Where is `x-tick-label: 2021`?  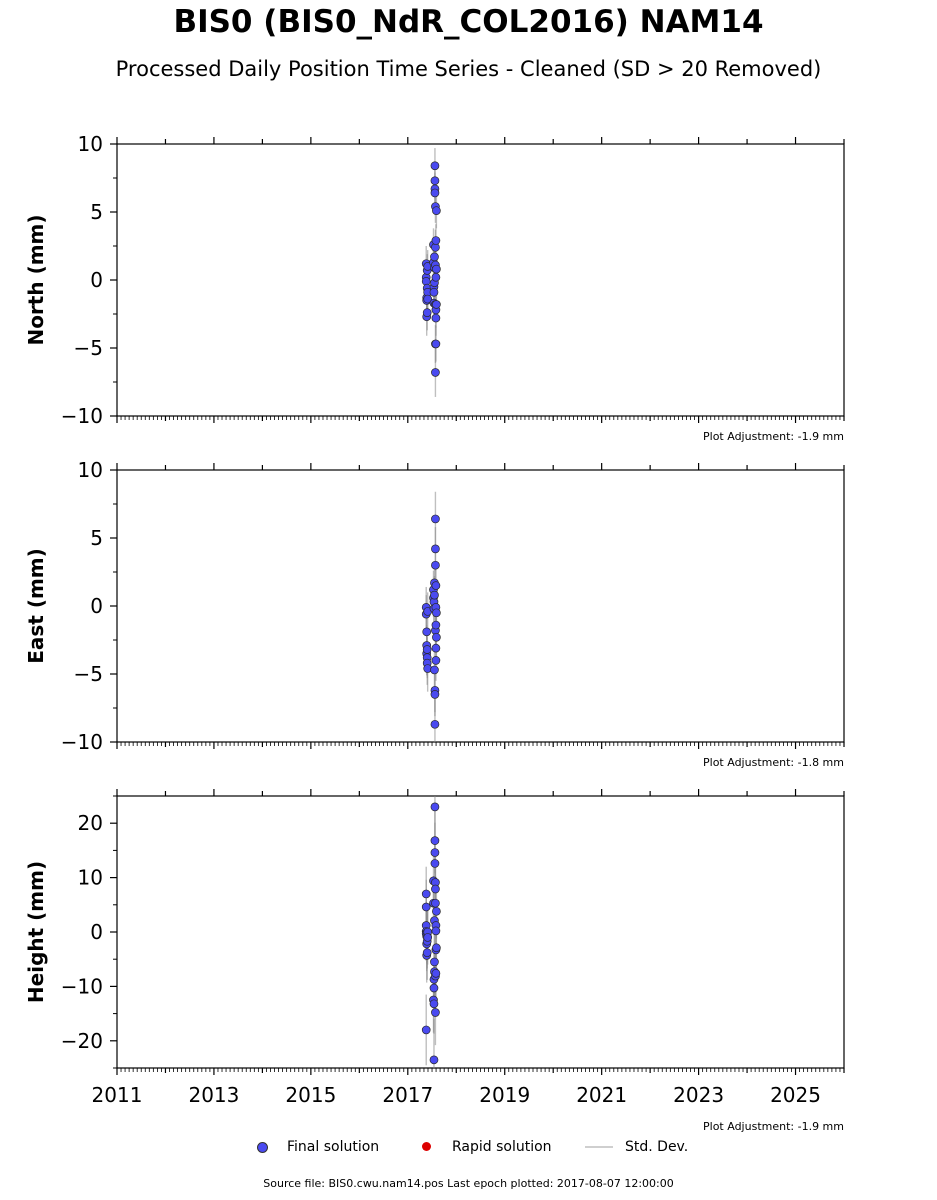
x-tick-label: 2021 is located at coordinates (601, 1095).